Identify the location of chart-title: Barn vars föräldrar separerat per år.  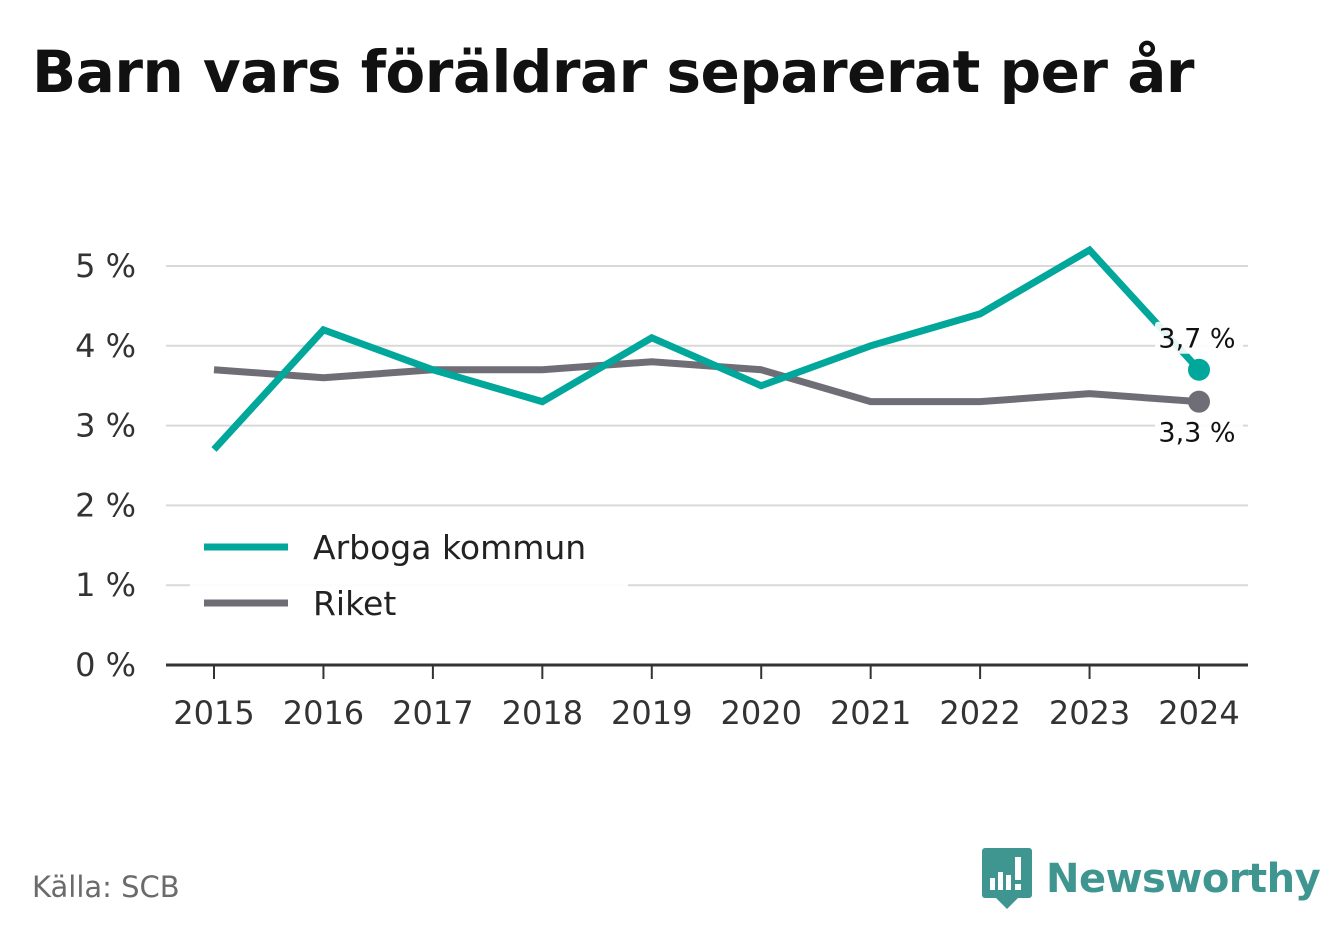
(613, 72).